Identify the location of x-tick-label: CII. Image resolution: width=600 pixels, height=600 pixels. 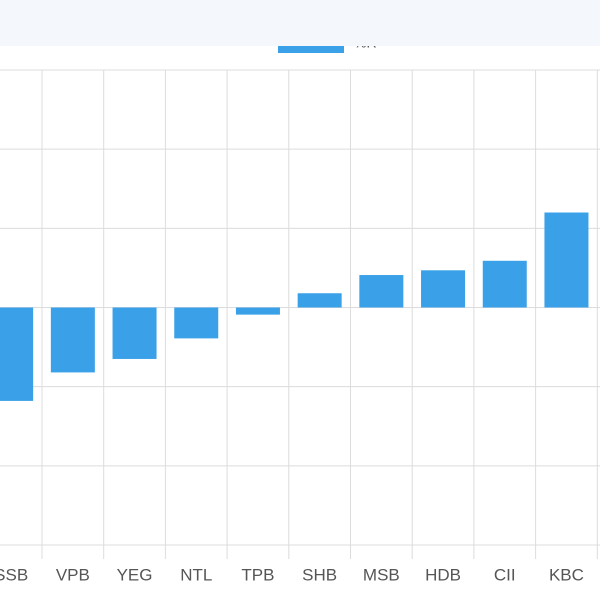
(505, 574).